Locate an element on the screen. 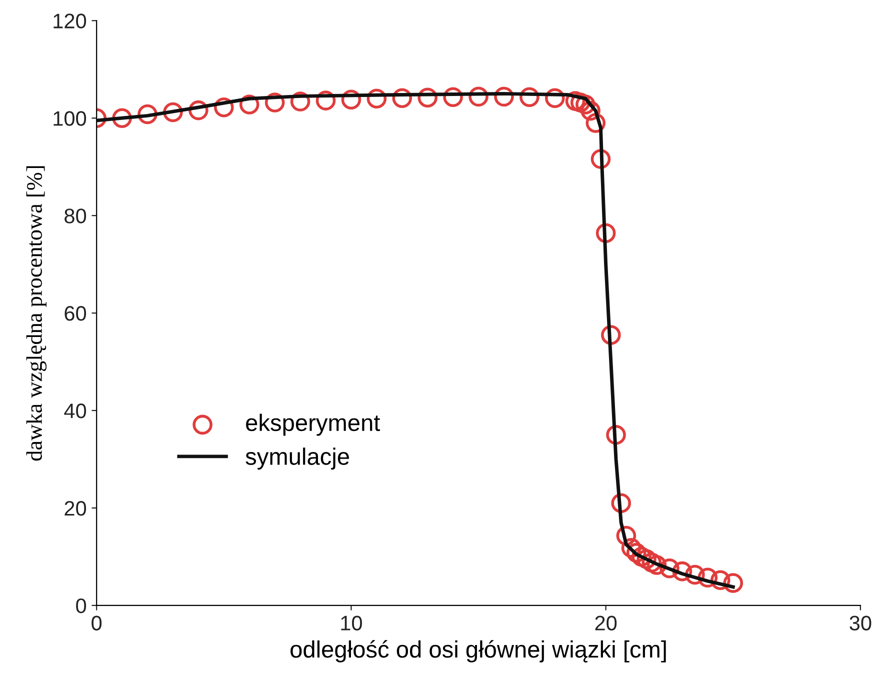 The height and width of the screenshot is (688, 878). x-axis-title: odległość od osi głównej wiązki [cm] is located at coordinates (478, 651).